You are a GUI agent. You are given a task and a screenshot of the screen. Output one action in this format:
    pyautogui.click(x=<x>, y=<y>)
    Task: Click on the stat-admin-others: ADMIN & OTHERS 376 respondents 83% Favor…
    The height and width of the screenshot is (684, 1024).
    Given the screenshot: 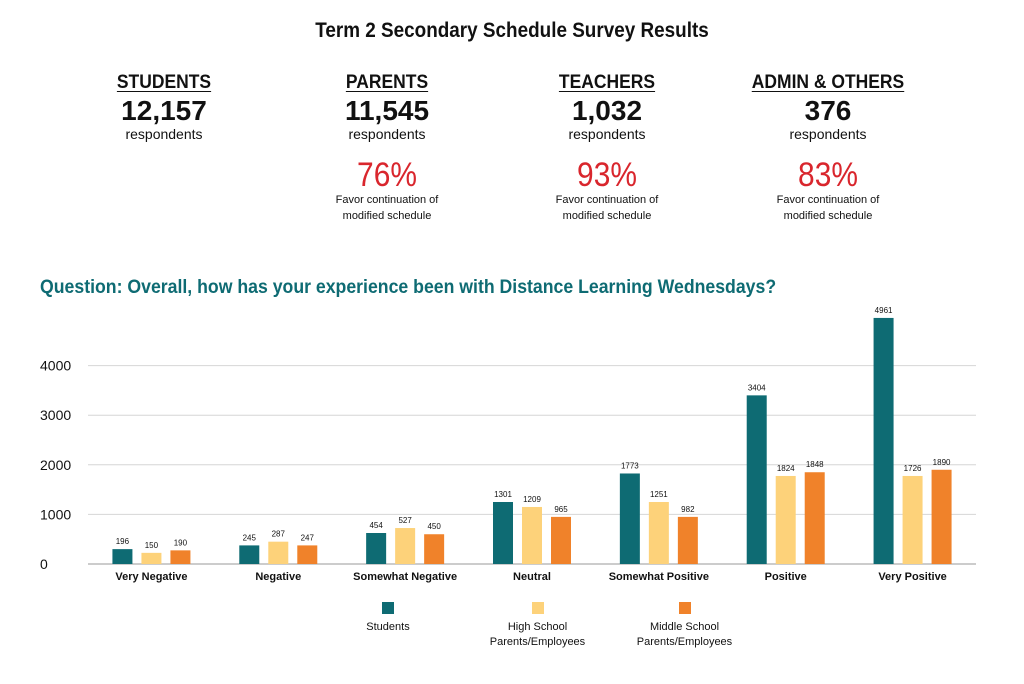 What is the action you would take?
    pyautogui.click(x=828, y=148)
    